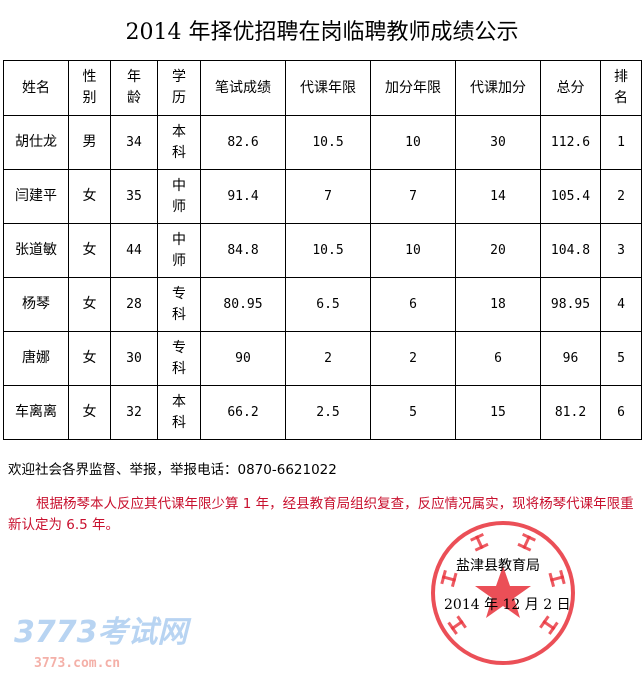 This screenshot has width=644, height=684. Describe the element at coordinates (328, 88) in the screenshot. I see `column-header: 代课年限` at that location.